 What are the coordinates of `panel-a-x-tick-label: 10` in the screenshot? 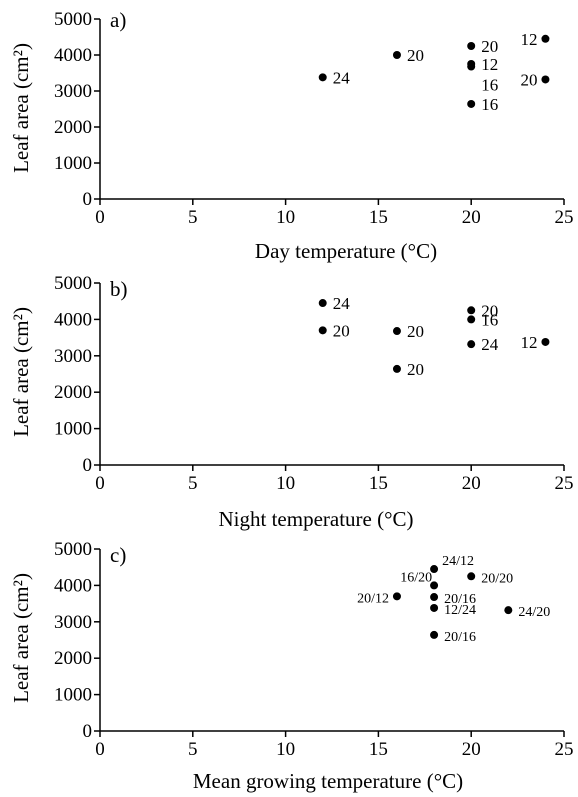 It's located at (285, 217).